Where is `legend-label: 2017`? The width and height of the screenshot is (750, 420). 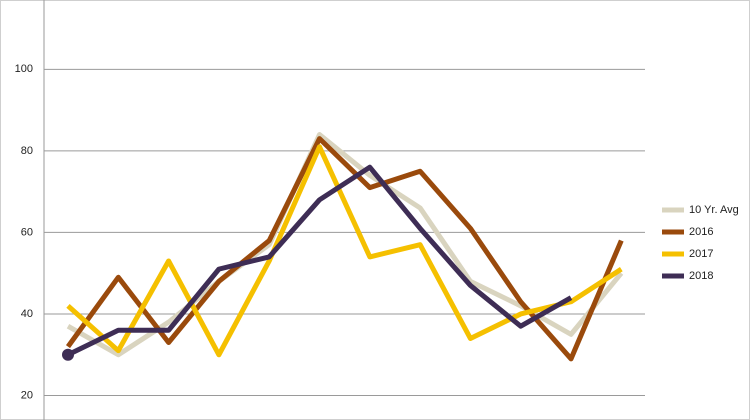
legend-label: 2017 is located at coordinates (701, 254).